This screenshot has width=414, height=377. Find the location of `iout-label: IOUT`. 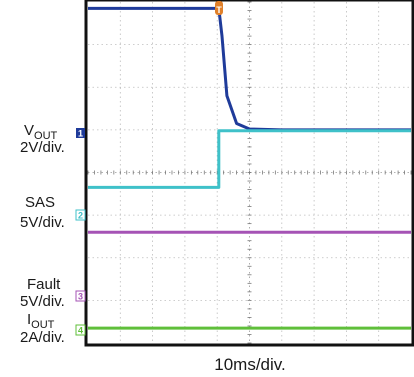

iout-label: IOUT is located at coordinates (41, 321).